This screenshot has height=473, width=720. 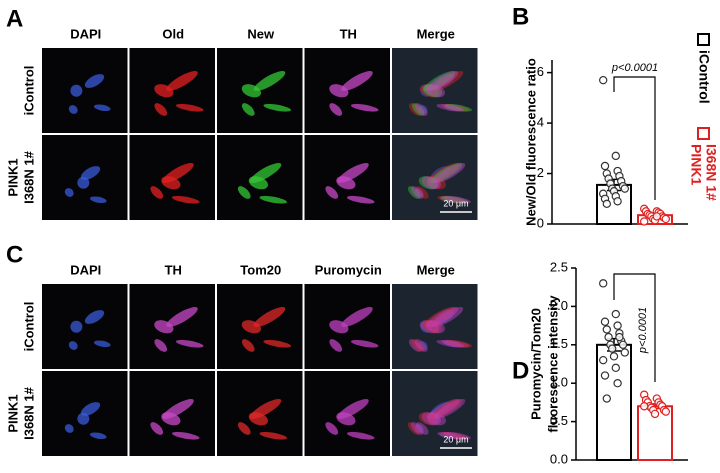 I want to click on y-tick-label: 6, so click(x=540, y=71).